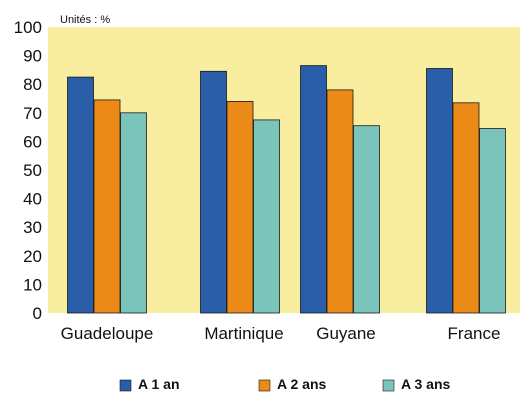  What do you see at coordinates (32, 199) in the screenshot?
I see `y-tick-label: 40` at bounding box center [32, 199].